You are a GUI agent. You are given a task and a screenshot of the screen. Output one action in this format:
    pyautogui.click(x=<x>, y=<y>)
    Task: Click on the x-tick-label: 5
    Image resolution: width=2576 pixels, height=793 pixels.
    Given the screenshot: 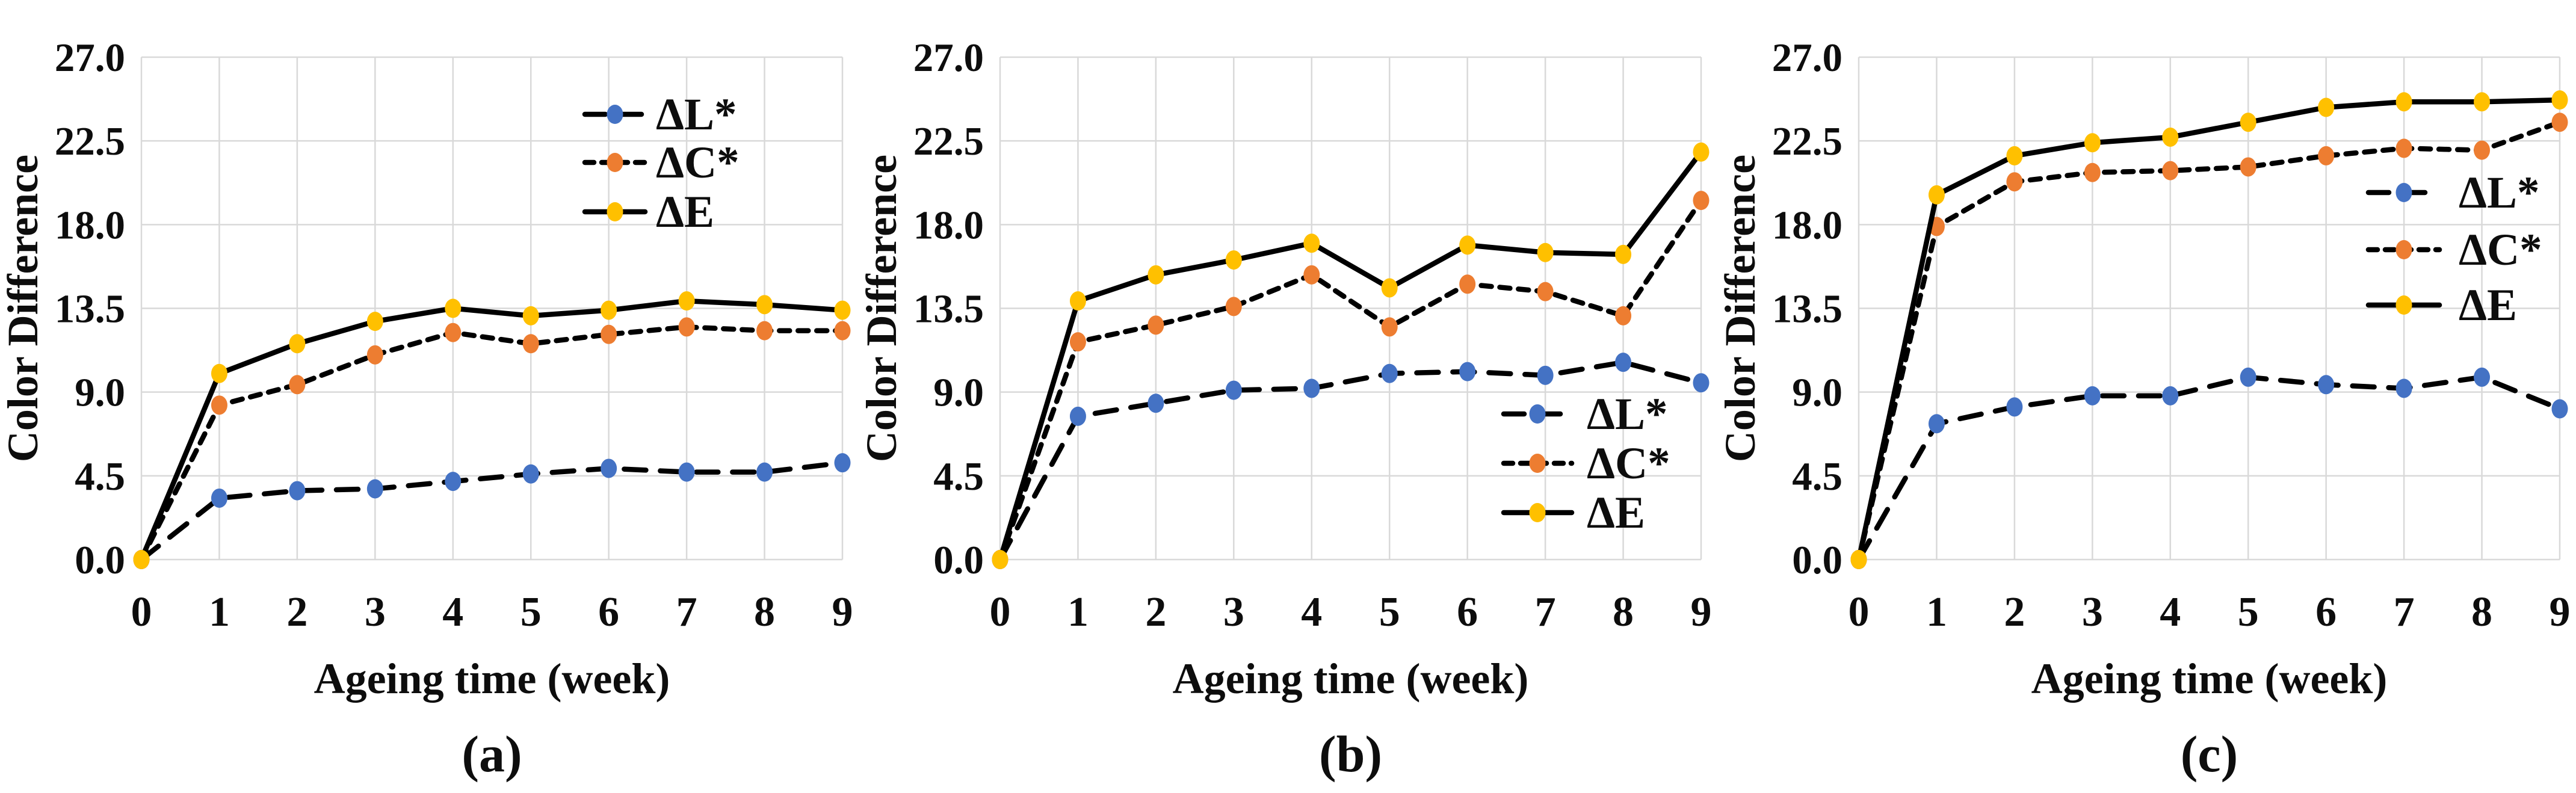 What is the action you would take?
    pyautogui.click(x=1389, y=612)
    